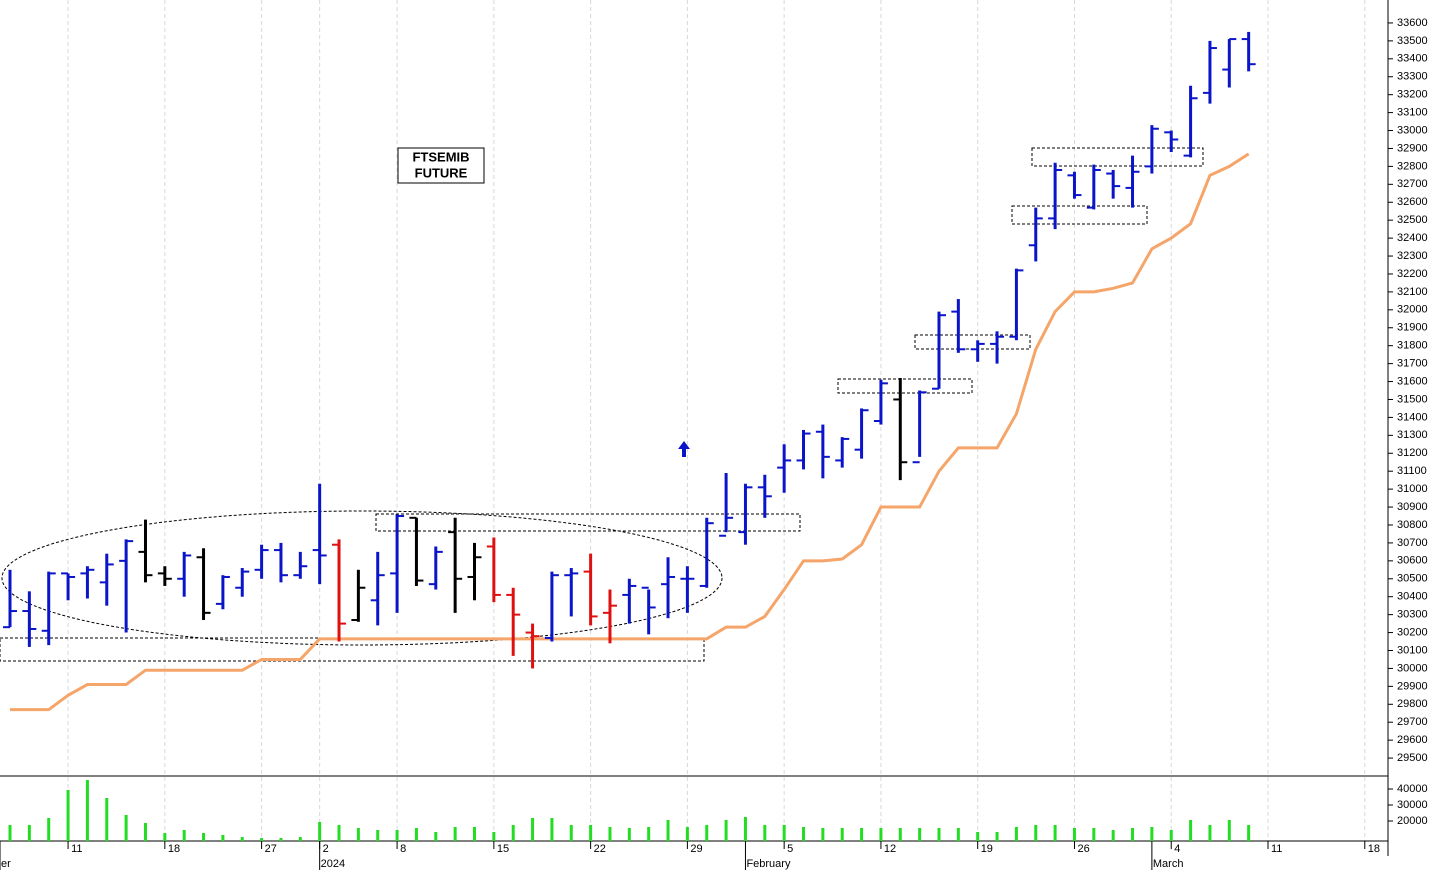 This screenshot has width=1435, height=870. I want to click on x-tick-label: 26, so click(1083, 849).